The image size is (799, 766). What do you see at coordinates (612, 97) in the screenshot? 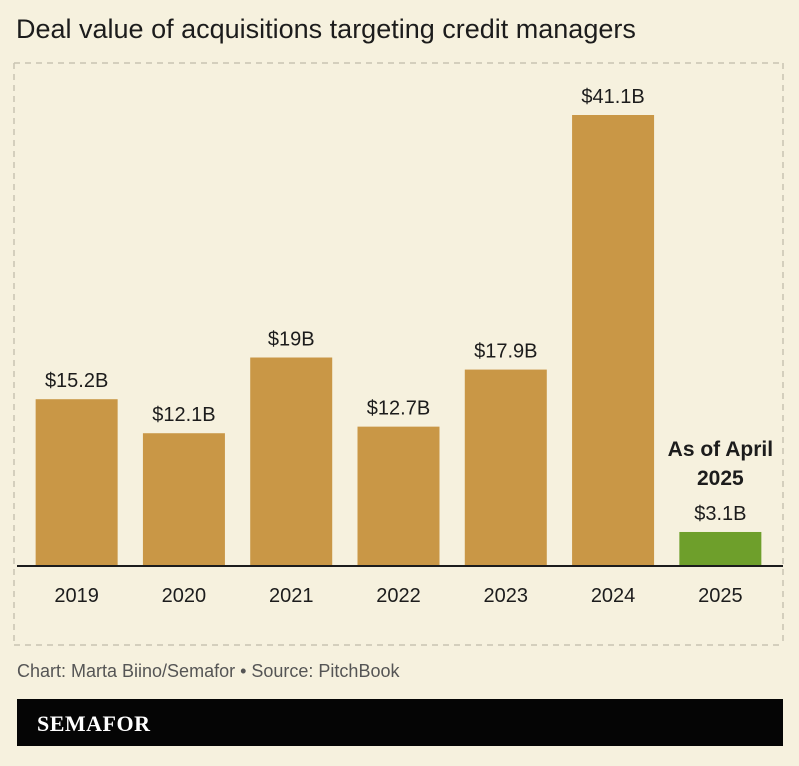
I see `value-label-2024: $41.1B` at bounding box center [612, 97].